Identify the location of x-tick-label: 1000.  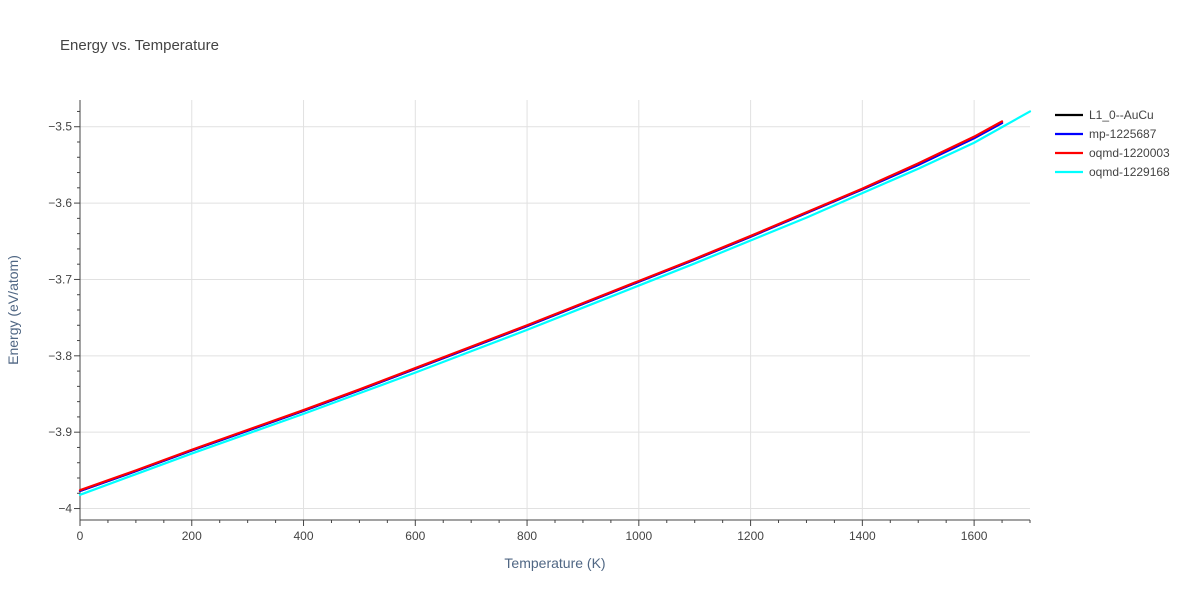
(638, 536).